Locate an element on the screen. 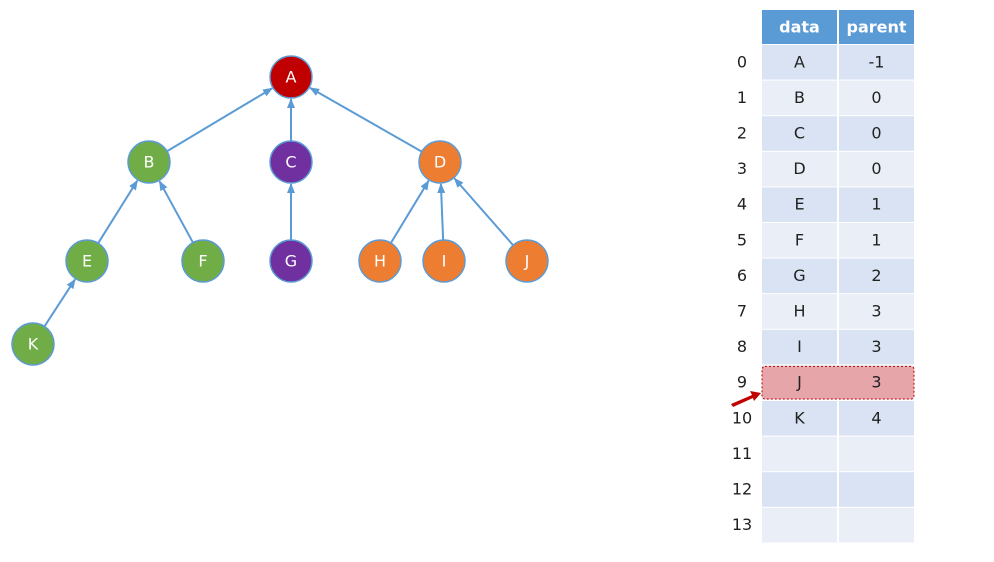 The image size is (994, 562). row-index: 11 is located at coordinates (742, 453).